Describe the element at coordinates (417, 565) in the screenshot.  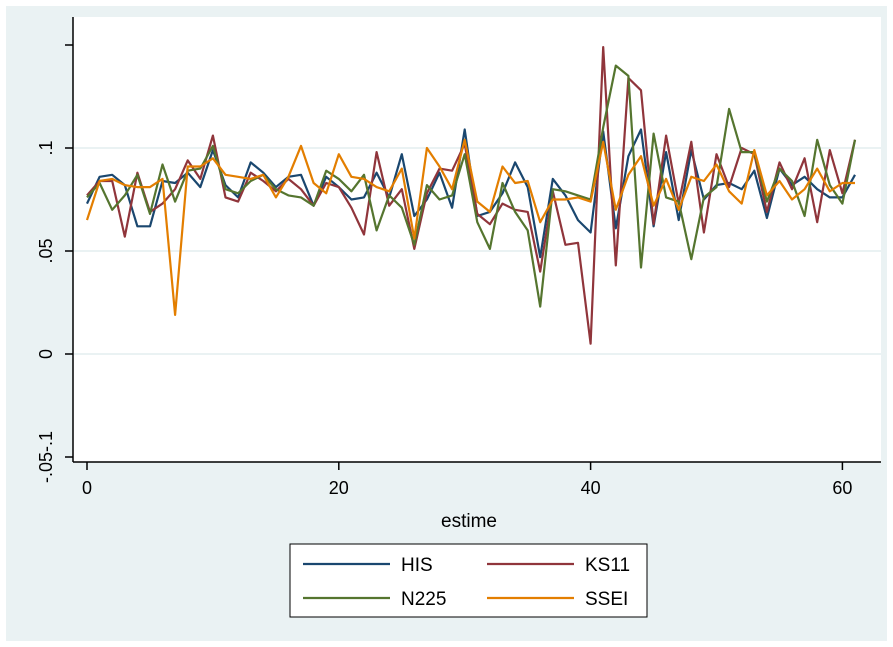
I see `legend-label-his: HIS` at that location.